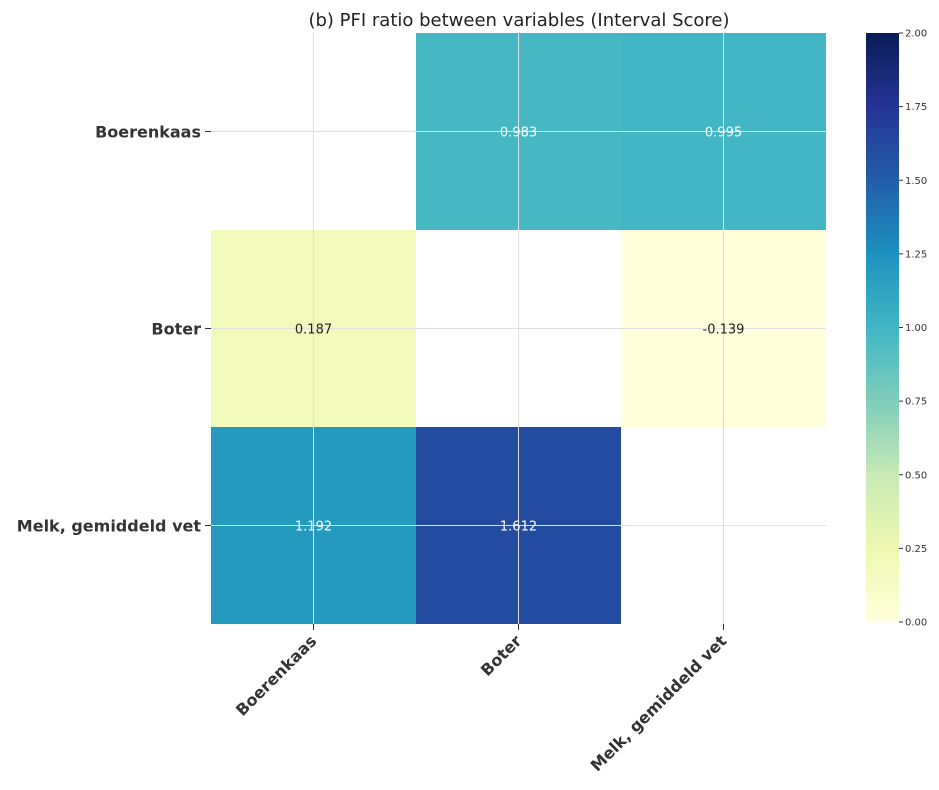 The image size is (939, 790). What do you see at coordinates (313, 330) in the screenshot?
I see `cell-value-label: 0.187` at bounding box center [313, 330].